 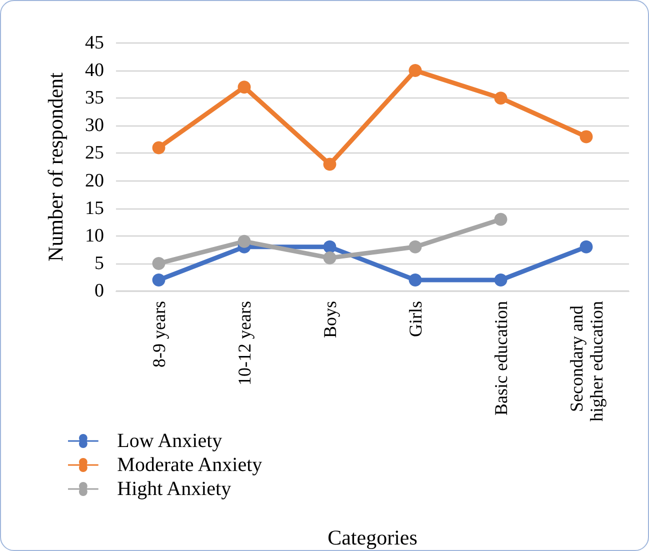 What do you see at coordinates (244, 343) in the screenshot?
I see `x-tick-label: 10-12 years` at bounding box center [244, 343].